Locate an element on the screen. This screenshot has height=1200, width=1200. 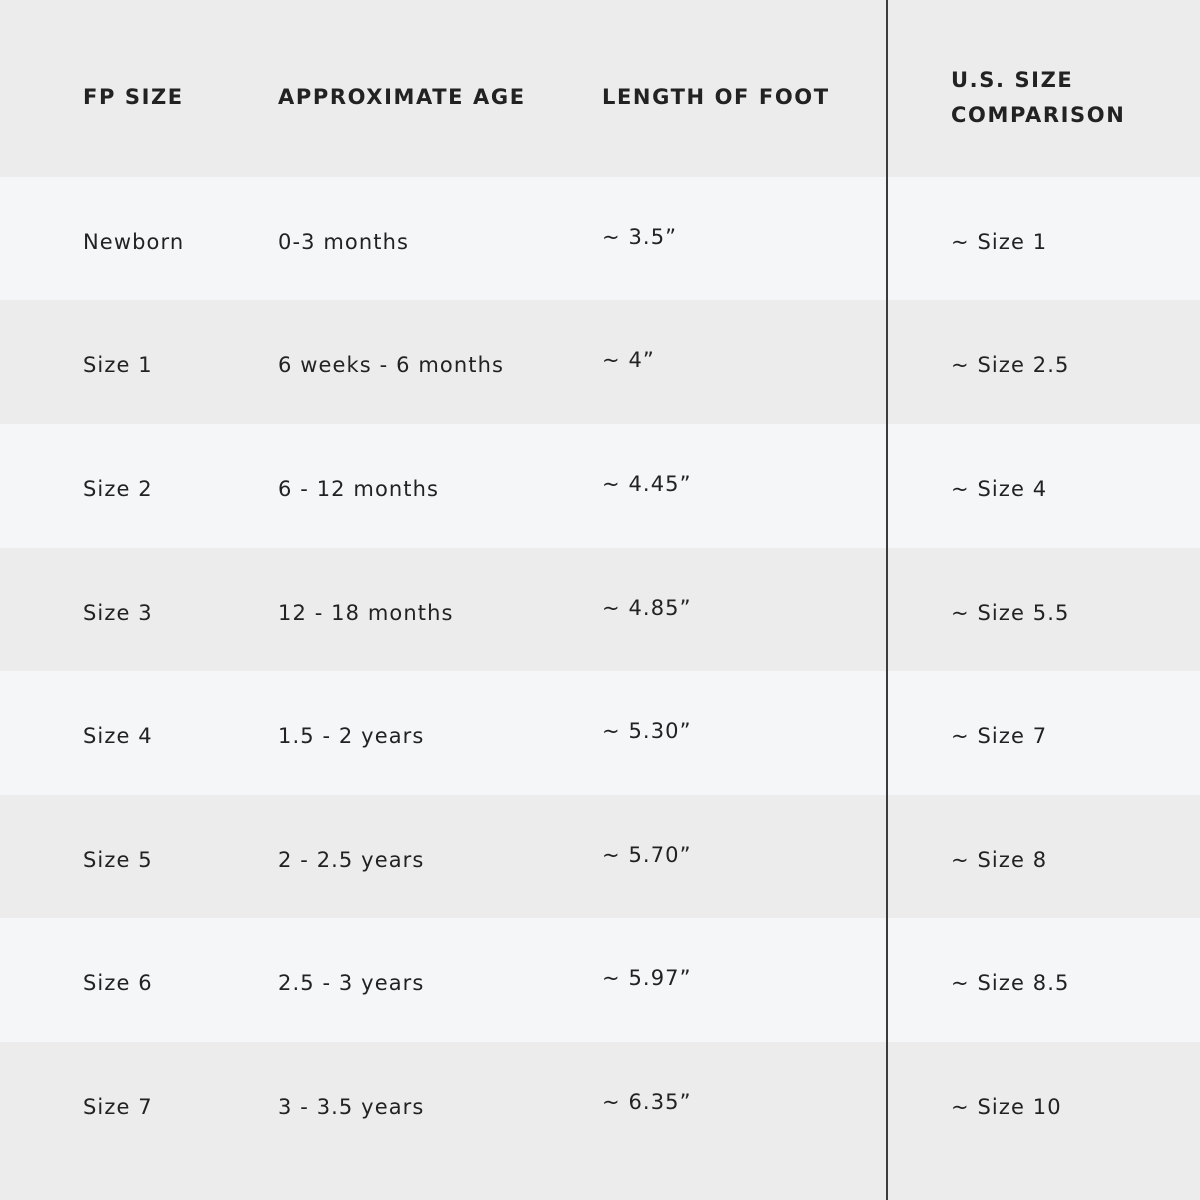
table-row: Newborn 0-3 months ~ 3.5” ~ Size 1 is located at coordinates (600, 238).